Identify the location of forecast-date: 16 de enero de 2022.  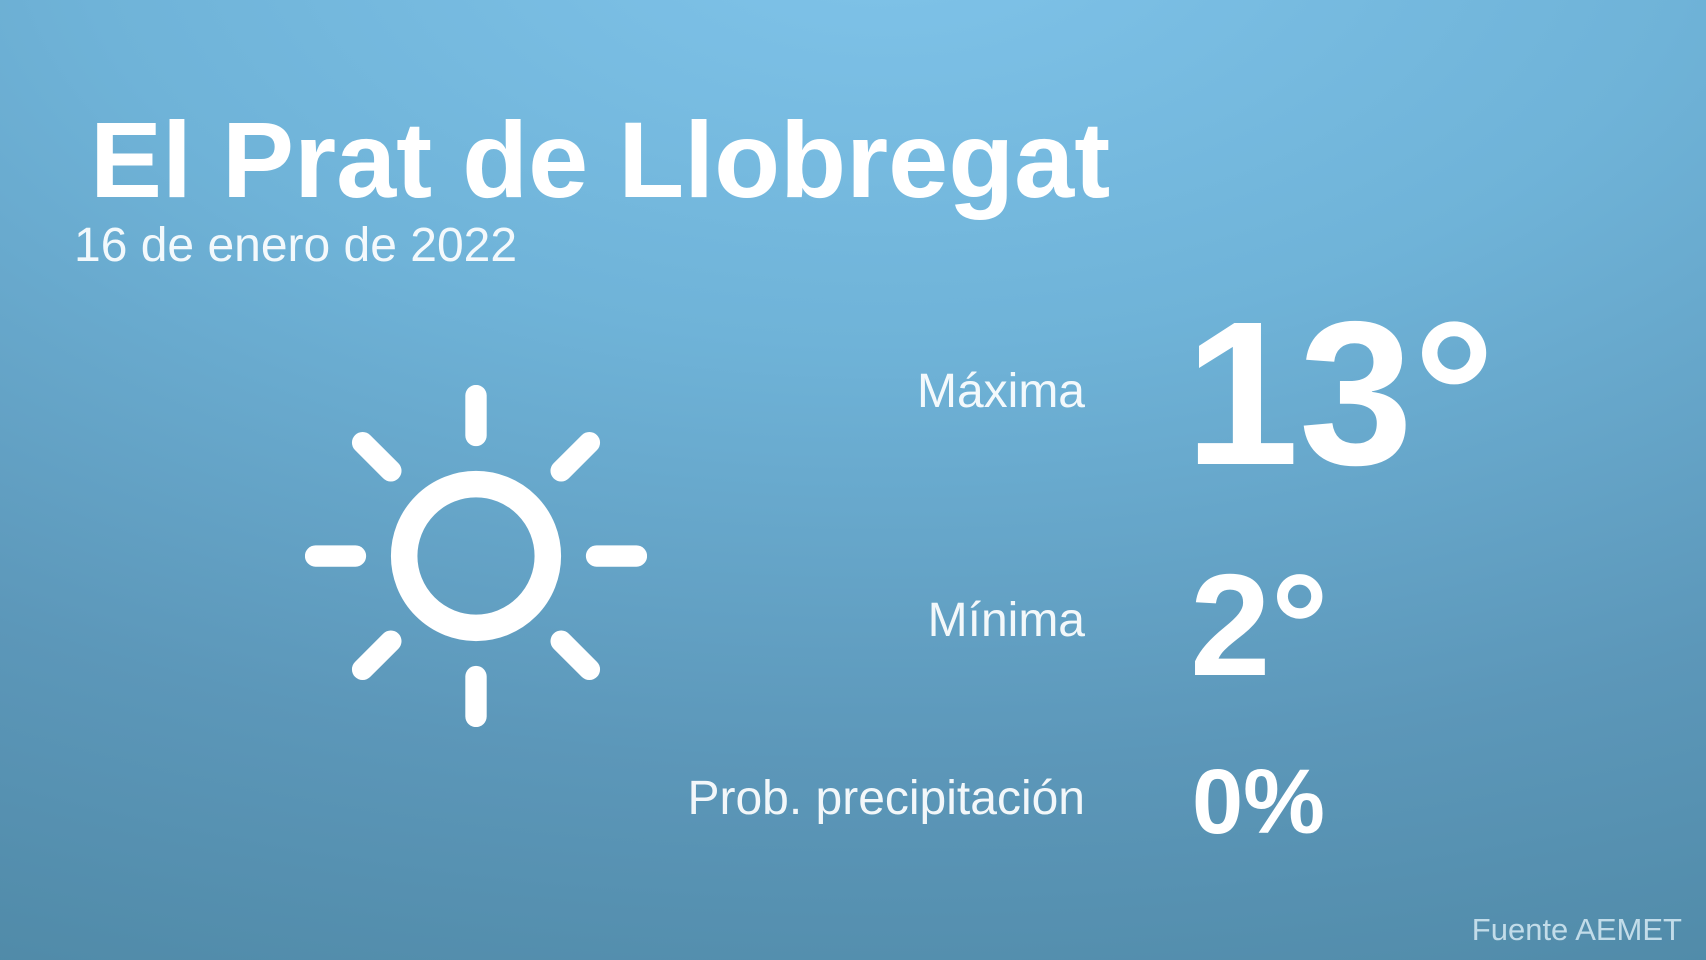
(296, 245).